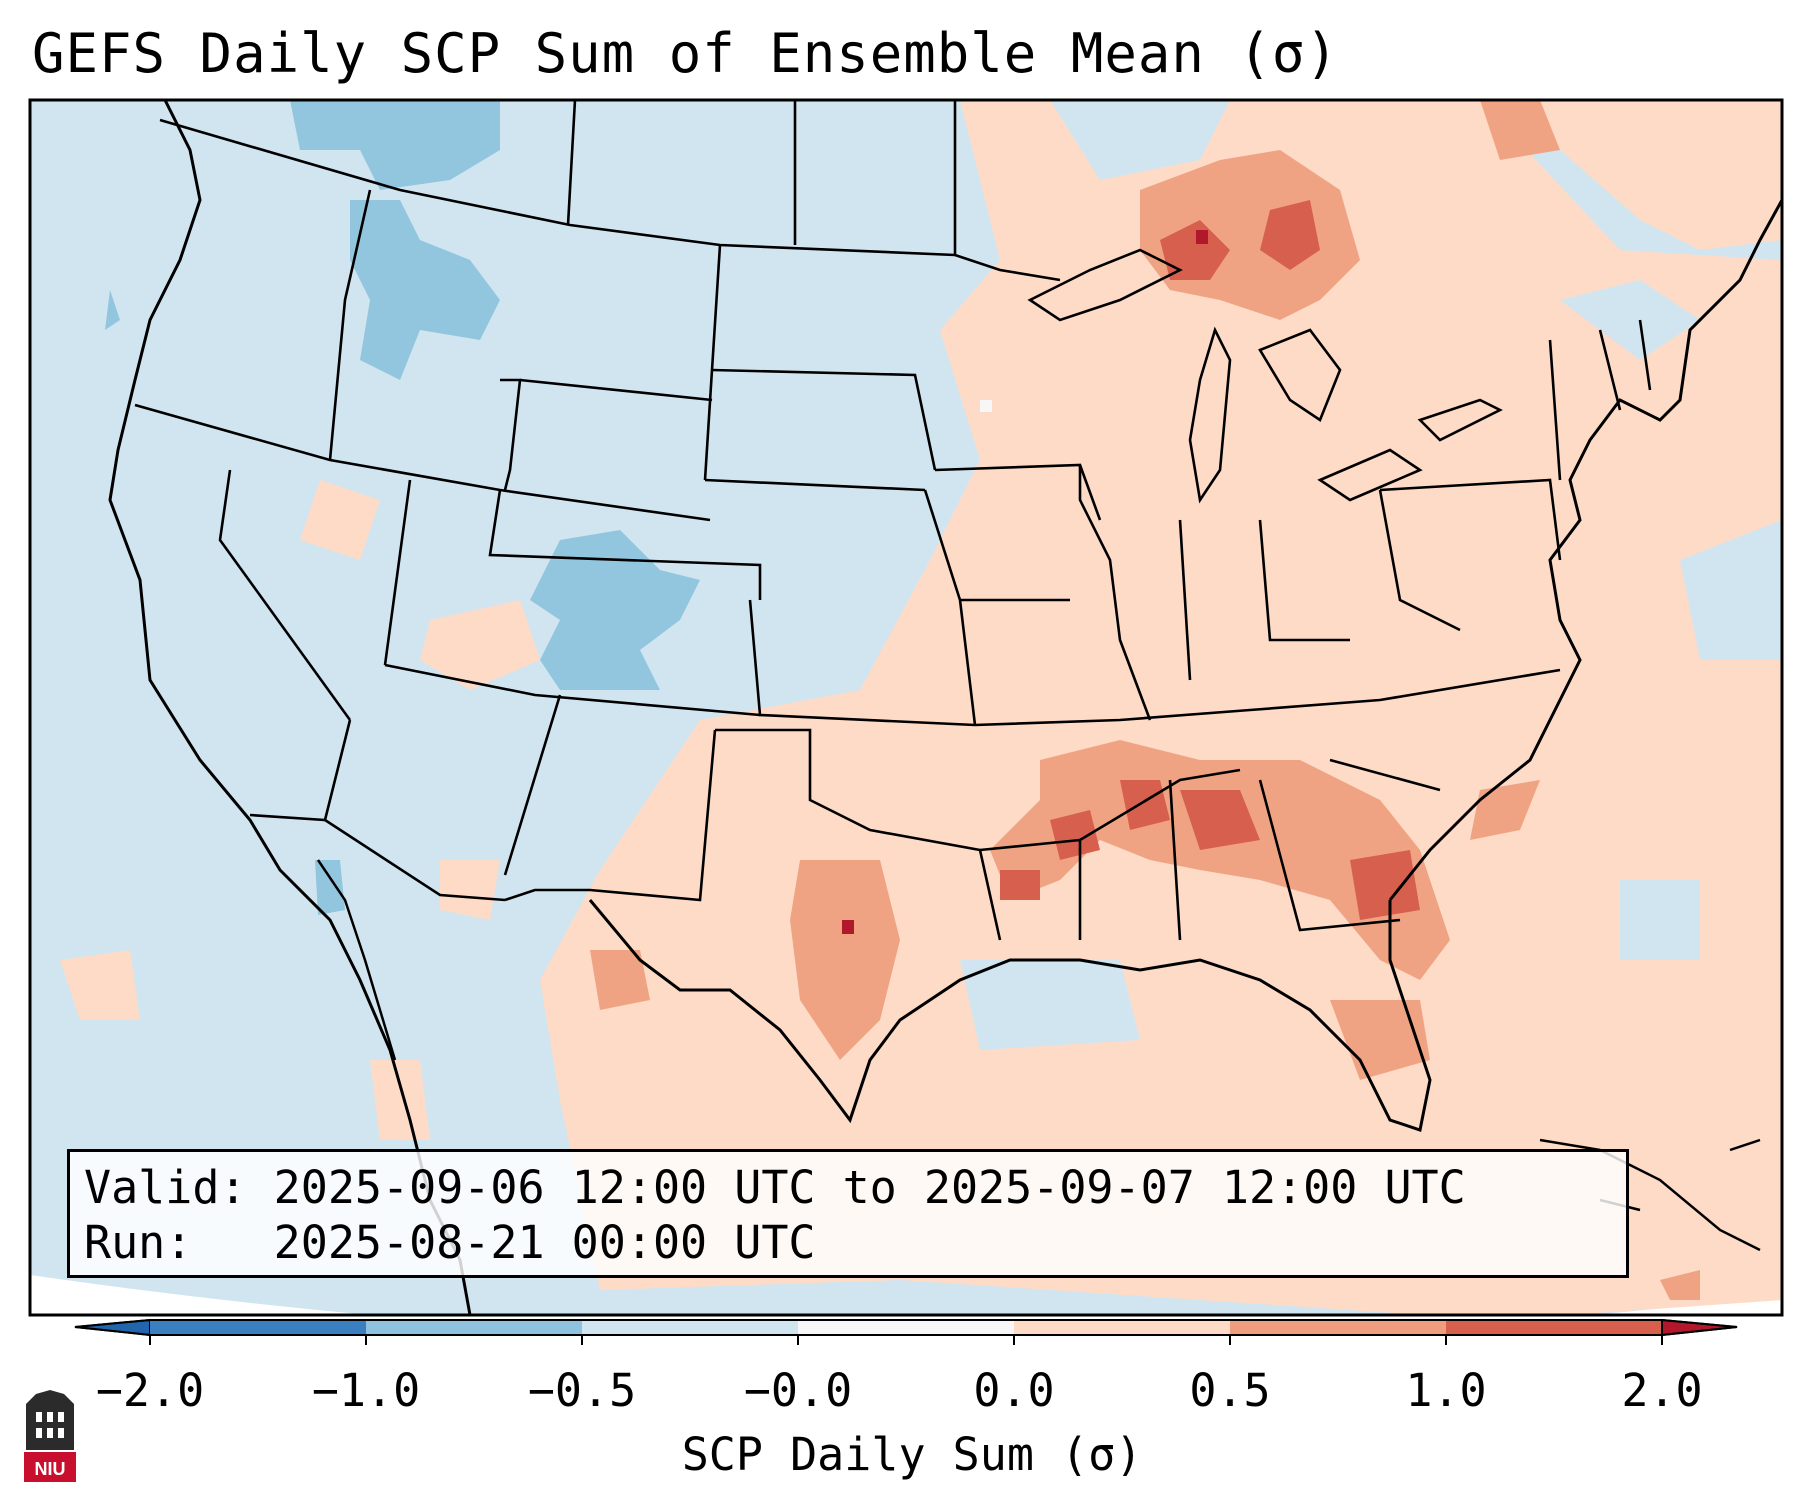 The image size is (1803, 1506). I want to click on colorbar, so click(906, 1331).